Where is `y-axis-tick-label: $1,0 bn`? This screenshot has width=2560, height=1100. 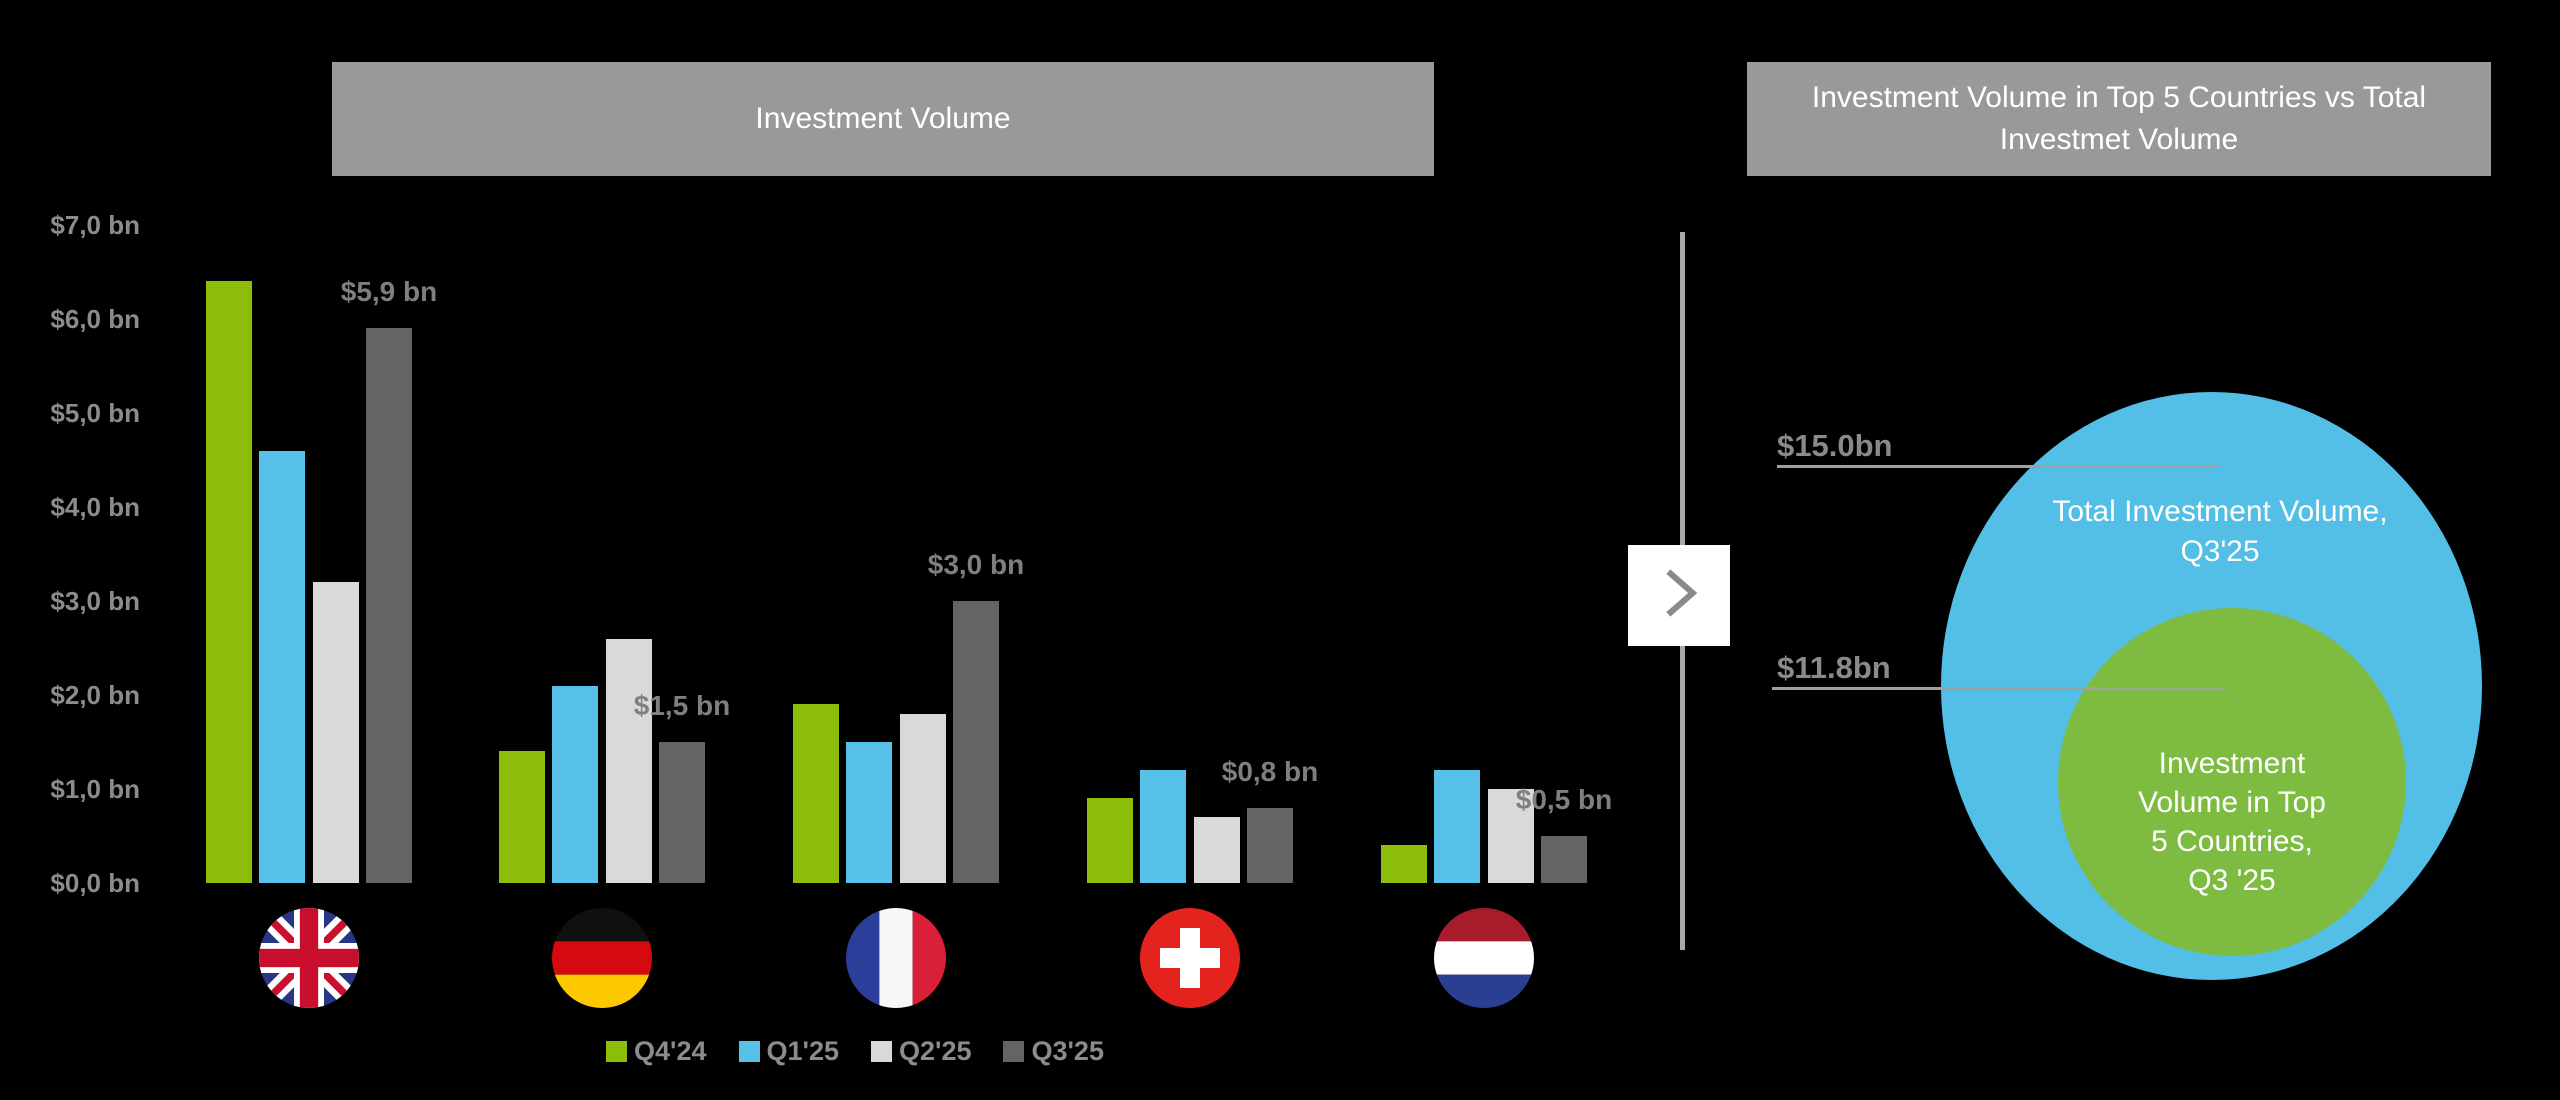 y-axis-tick-label: $1,0 bn is located at coordinates (95, 789).